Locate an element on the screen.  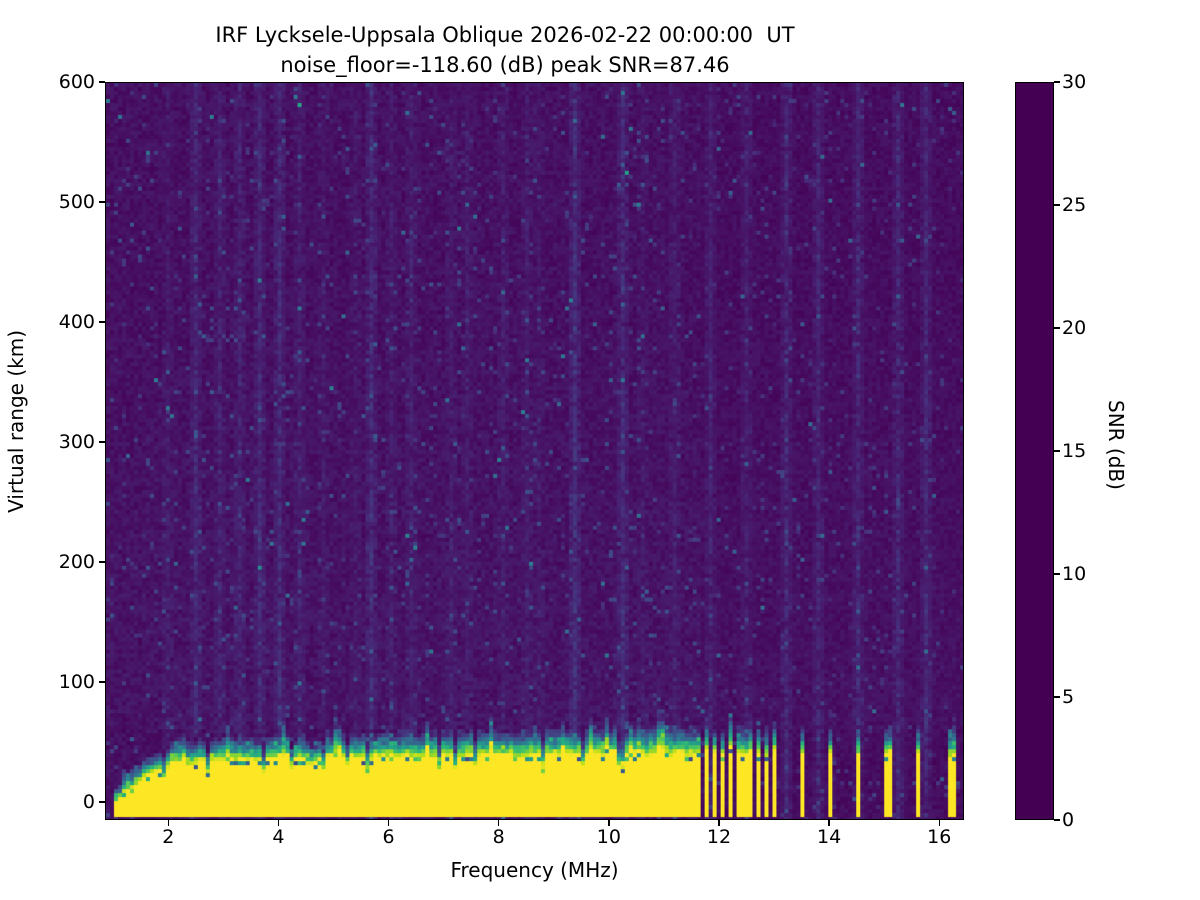
colorbar-tick-label: 5 is located at coordinates (1068, 697).